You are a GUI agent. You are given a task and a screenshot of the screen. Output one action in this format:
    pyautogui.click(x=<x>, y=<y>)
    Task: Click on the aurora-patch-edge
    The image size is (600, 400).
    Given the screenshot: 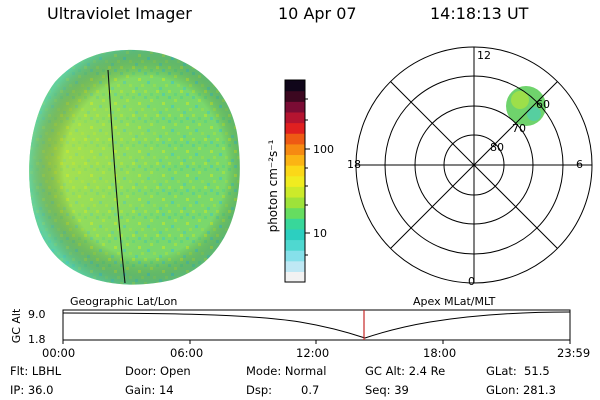 What is the action you would take?
    pyautogui.click(x=534, y=114)
    